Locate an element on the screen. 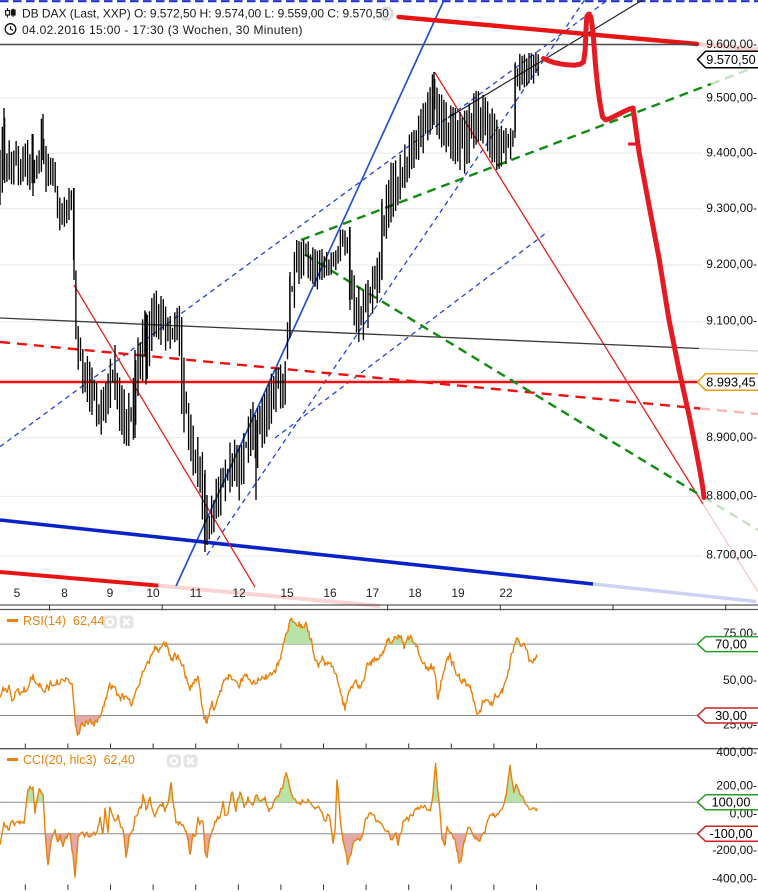  svg-text: 200,00- is located at coordinates (736, 786).